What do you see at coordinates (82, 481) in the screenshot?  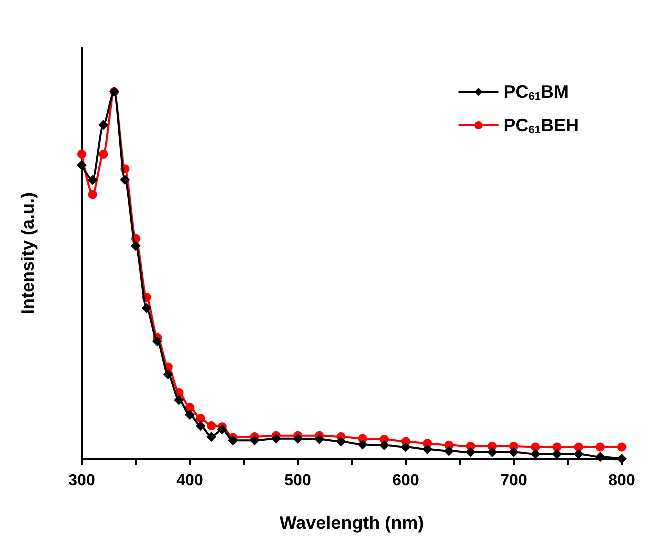 I see `x-tick-label: 300` at bounding box center [82, 481].